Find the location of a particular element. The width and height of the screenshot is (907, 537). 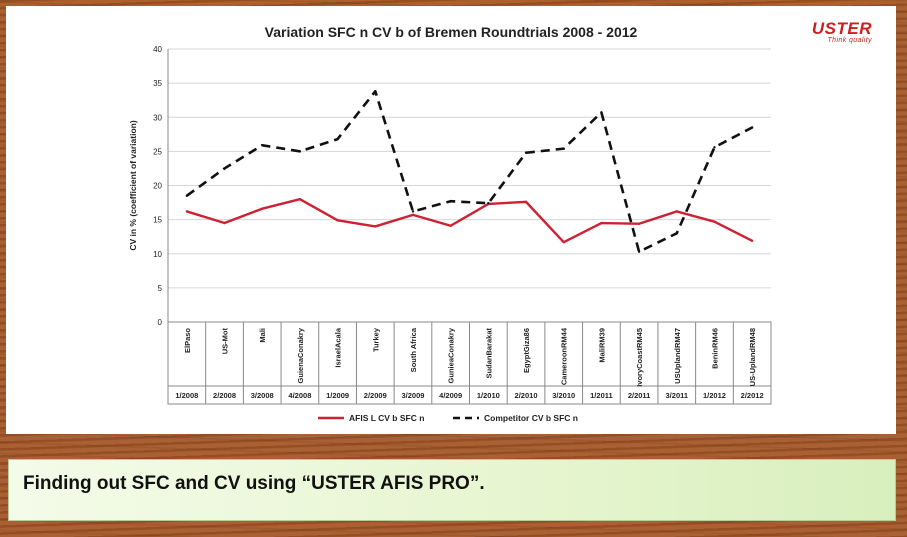

x-category-label: EgyptGiza86 is located at coordinates (526, 350).